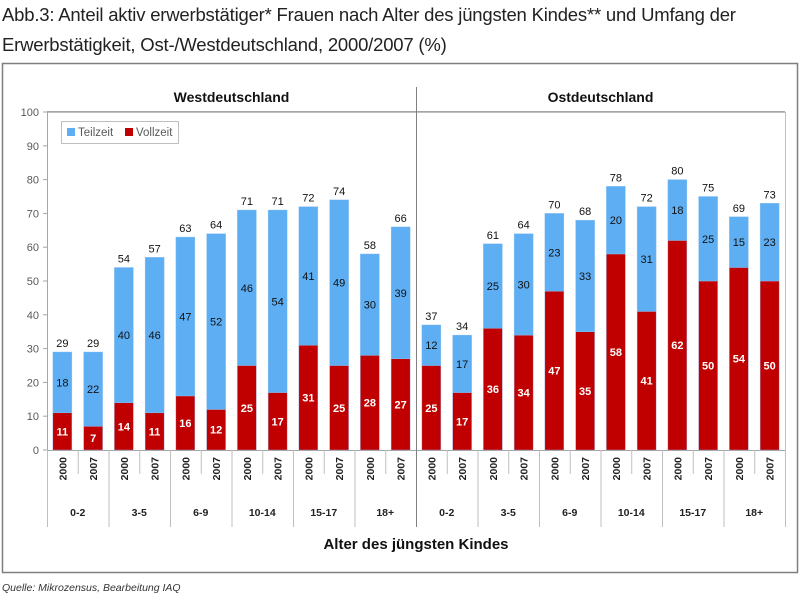  Describe the element at coordinates (647, 382) in the screenshot. I see `data-label-vollzeit: 41` at that location.